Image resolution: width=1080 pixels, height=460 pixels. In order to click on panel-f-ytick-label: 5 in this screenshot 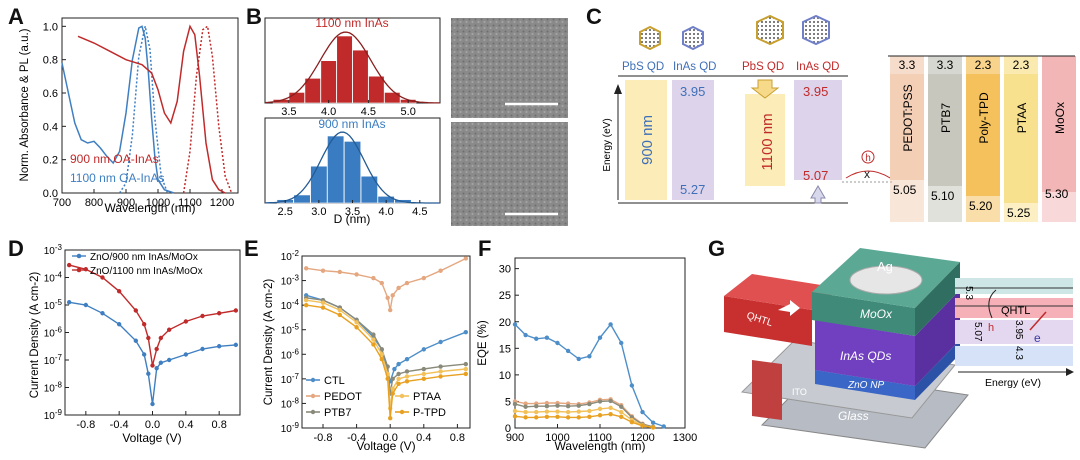, I will do `click(508, 402)`.